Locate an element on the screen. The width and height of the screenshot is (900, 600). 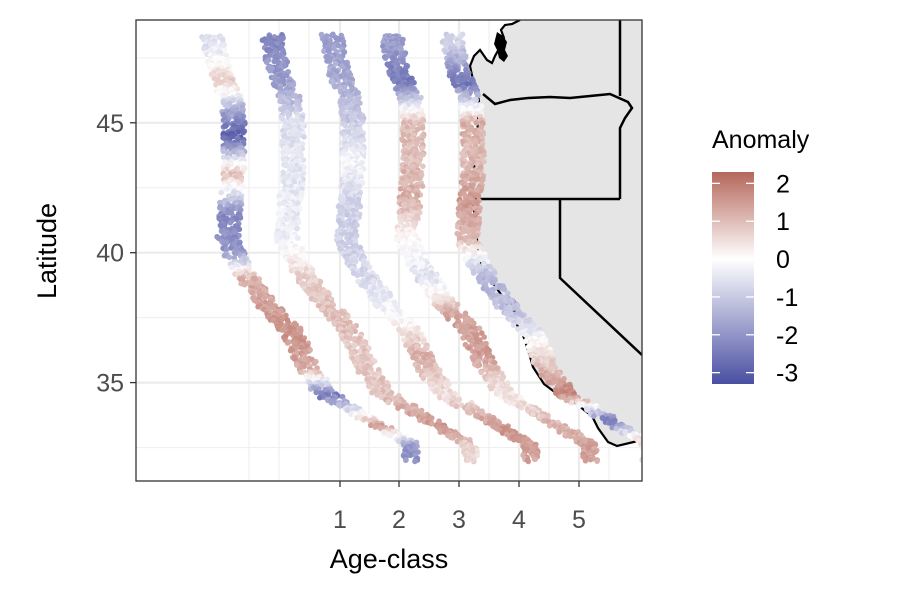
puget-sound is located at coordinates (501, 47).